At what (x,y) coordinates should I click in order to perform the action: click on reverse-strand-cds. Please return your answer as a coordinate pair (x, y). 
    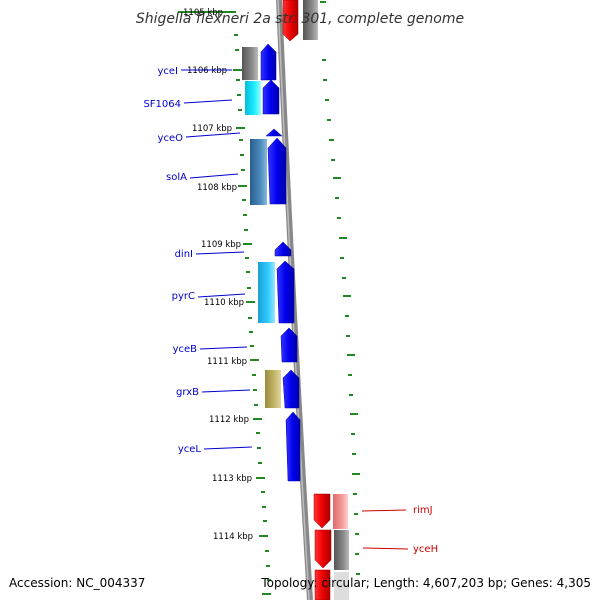
    Looking at the image, I should click on (307, 300).